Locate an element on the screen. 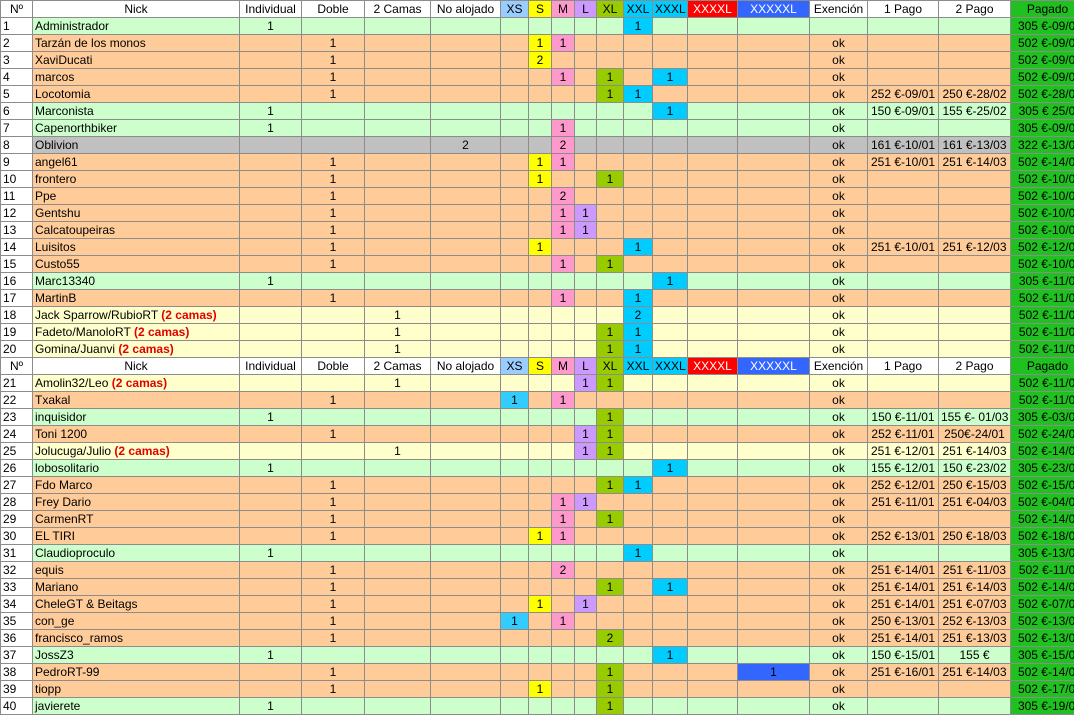 The image size is (1074, 715). row-number-cell: 20 is located at coordinates (16, 349).